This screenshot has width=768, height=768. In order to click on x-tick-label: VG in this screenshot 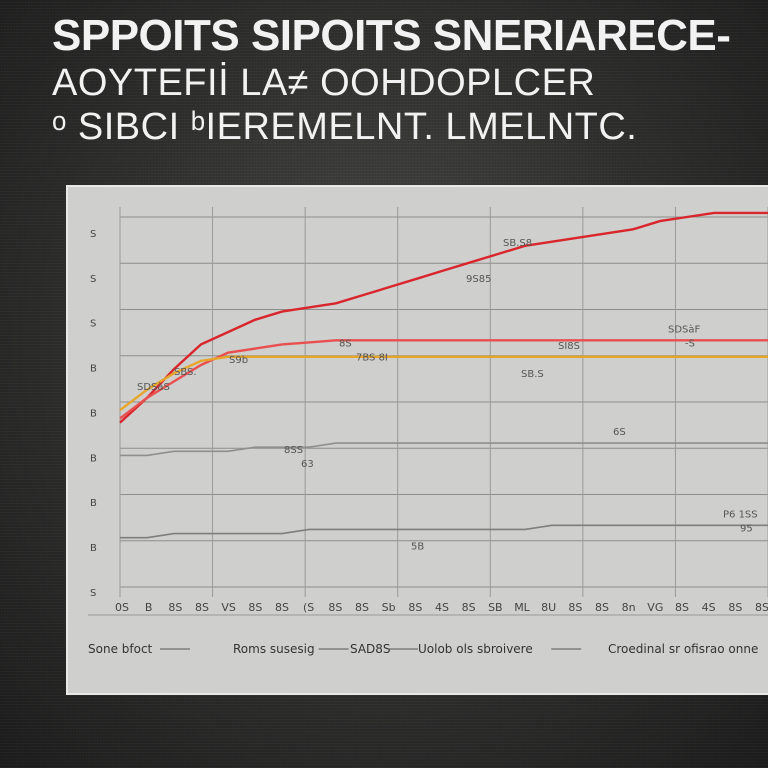, I will do `click(655, 607)`.